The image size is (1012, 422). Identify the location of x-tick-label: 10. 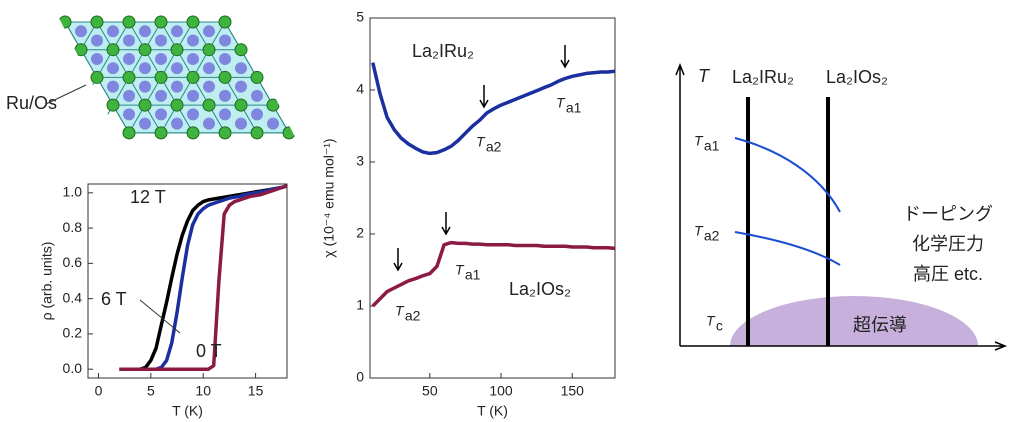
(203, 391).